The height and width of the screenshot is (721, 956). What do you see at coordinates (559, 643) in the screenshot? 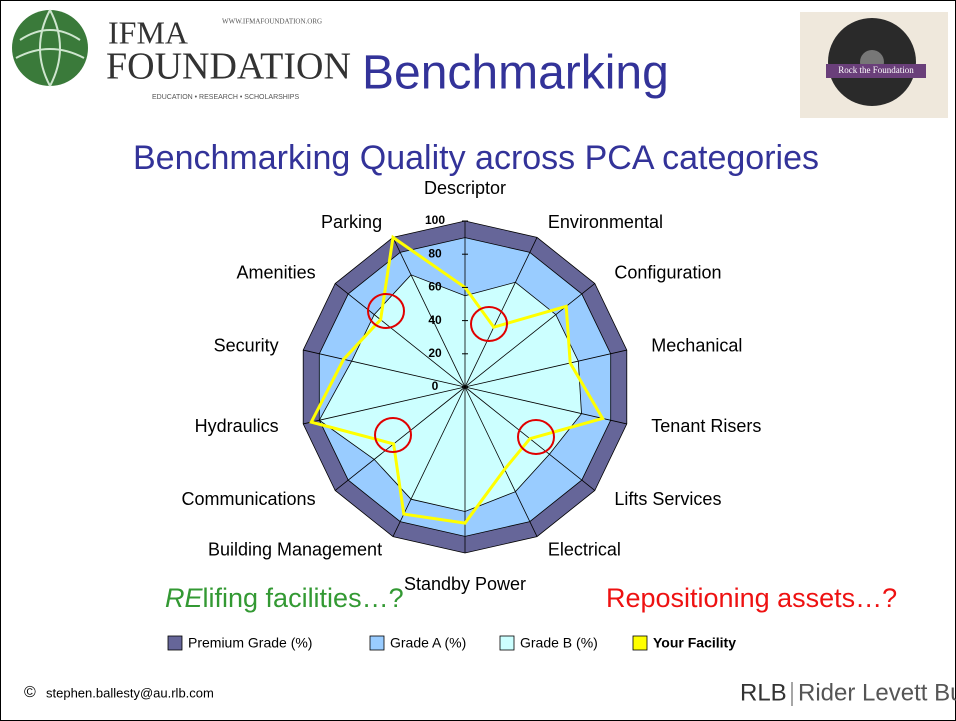
I see `legend-label: Grade B (%)` at bounding box center [559, 643].